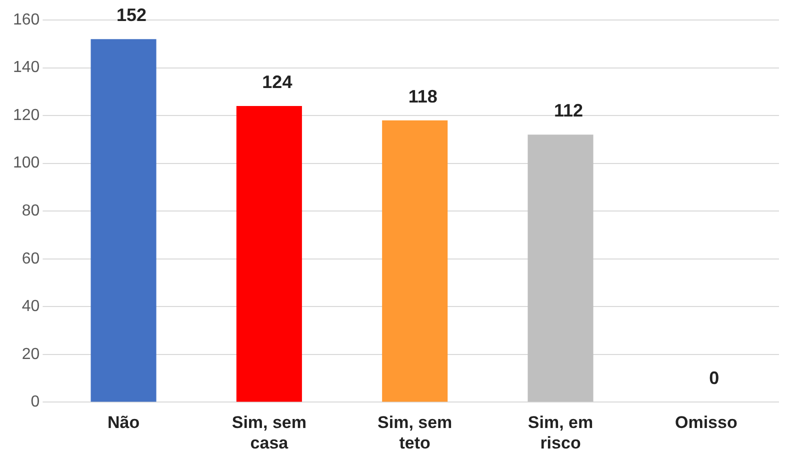 Image resolution: width=799 pixels, height=462 pixels. I want to click on x-tick-label: Sim, em risco, so click(561, 432).